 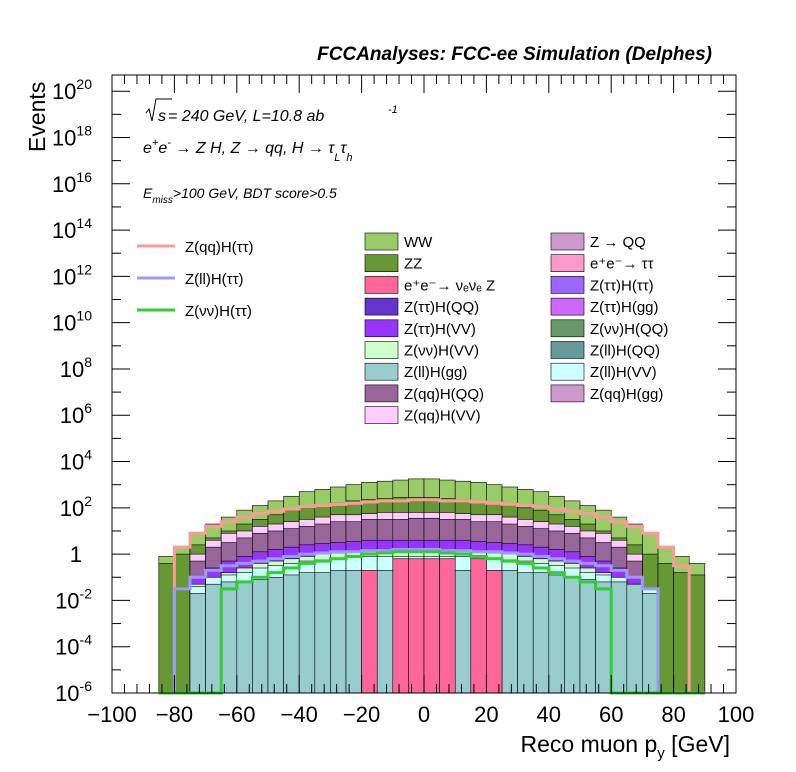 What do you see at coordinates (424, 714) in the screenshot?
I see `x-tick-label: 0` at bounding box center [424, 714].